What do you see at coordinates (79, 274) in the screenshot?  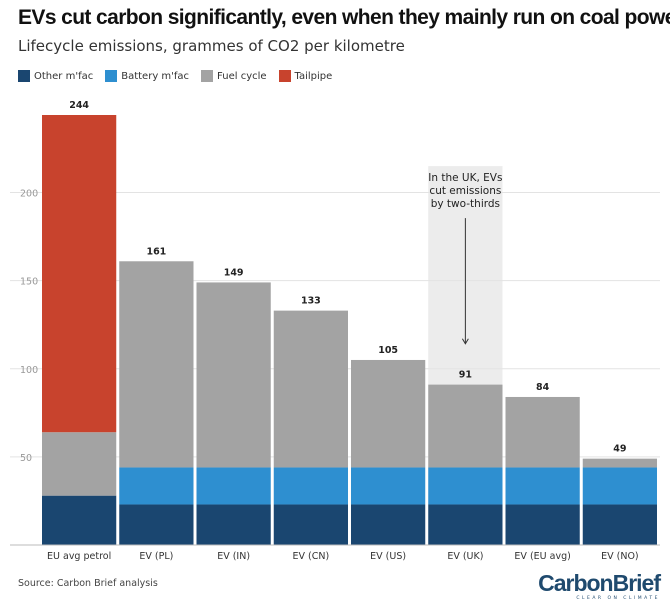 I see `bar-tailpipe-eu-avg-petrol` at bounding box center [79, 274].